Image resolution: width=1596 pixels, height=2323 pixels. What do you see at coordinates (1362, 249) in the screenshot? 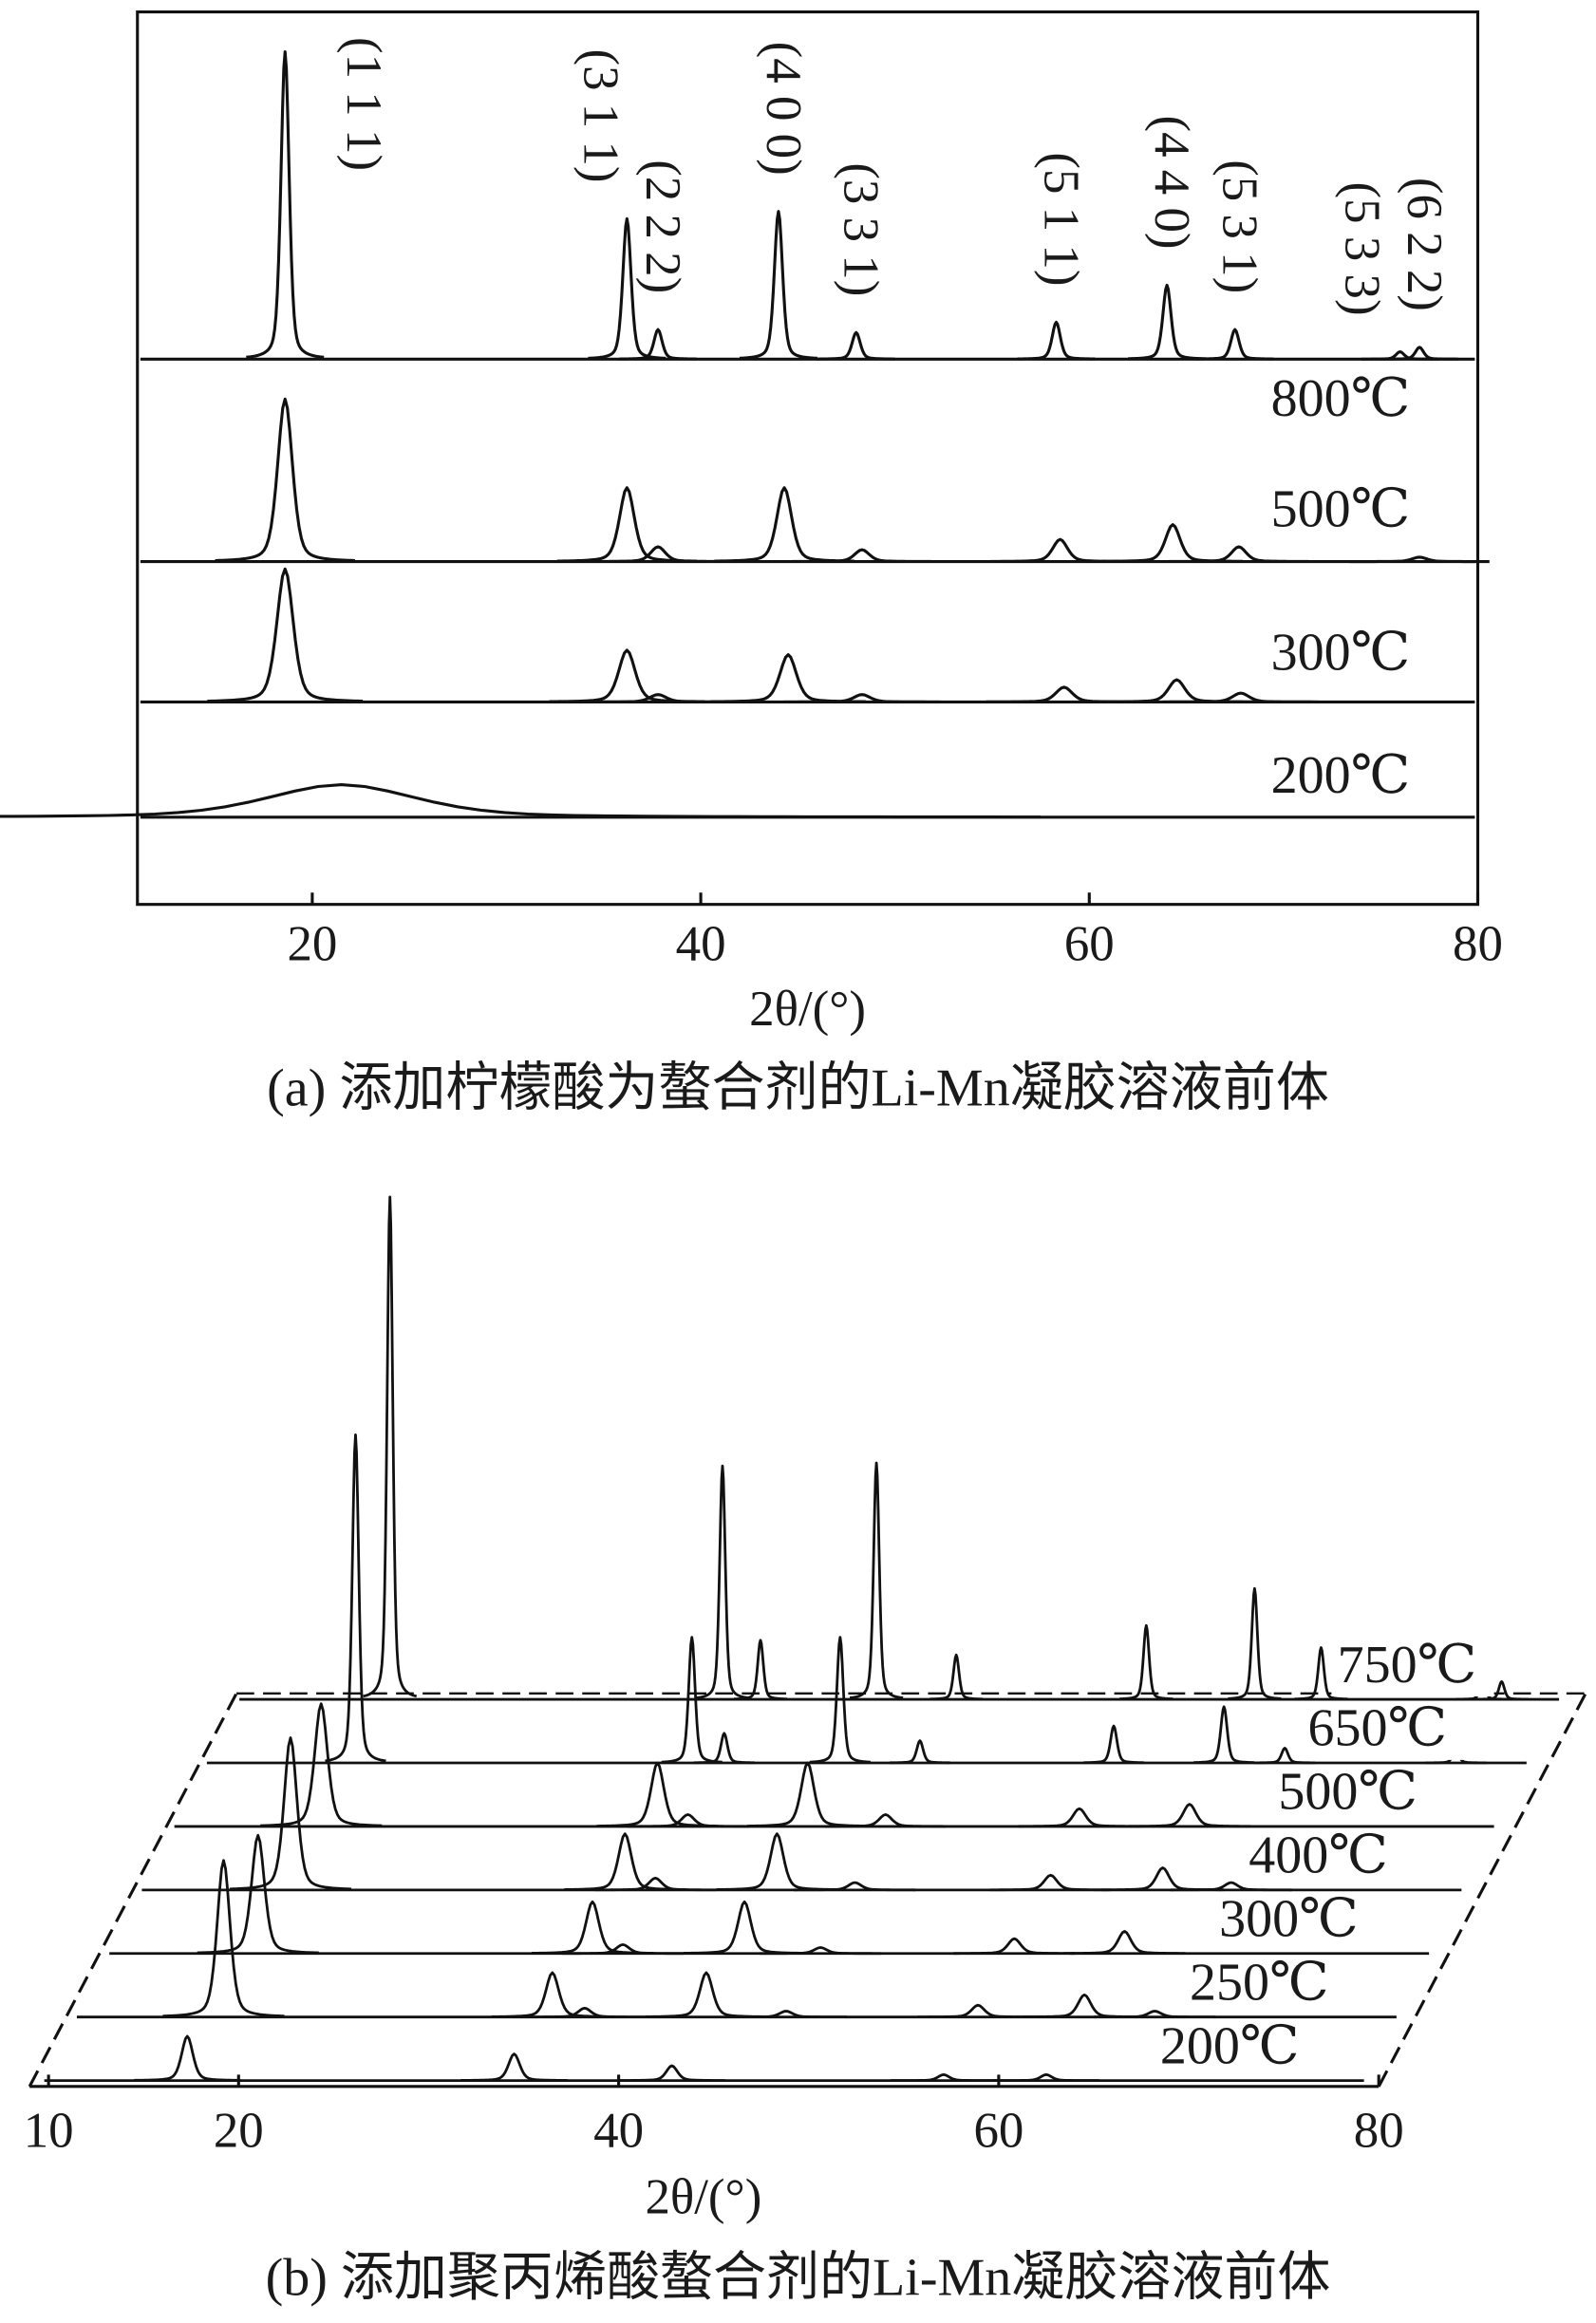
I see `miller-index: (5 3 3)` at bounding box center [1362, 249].